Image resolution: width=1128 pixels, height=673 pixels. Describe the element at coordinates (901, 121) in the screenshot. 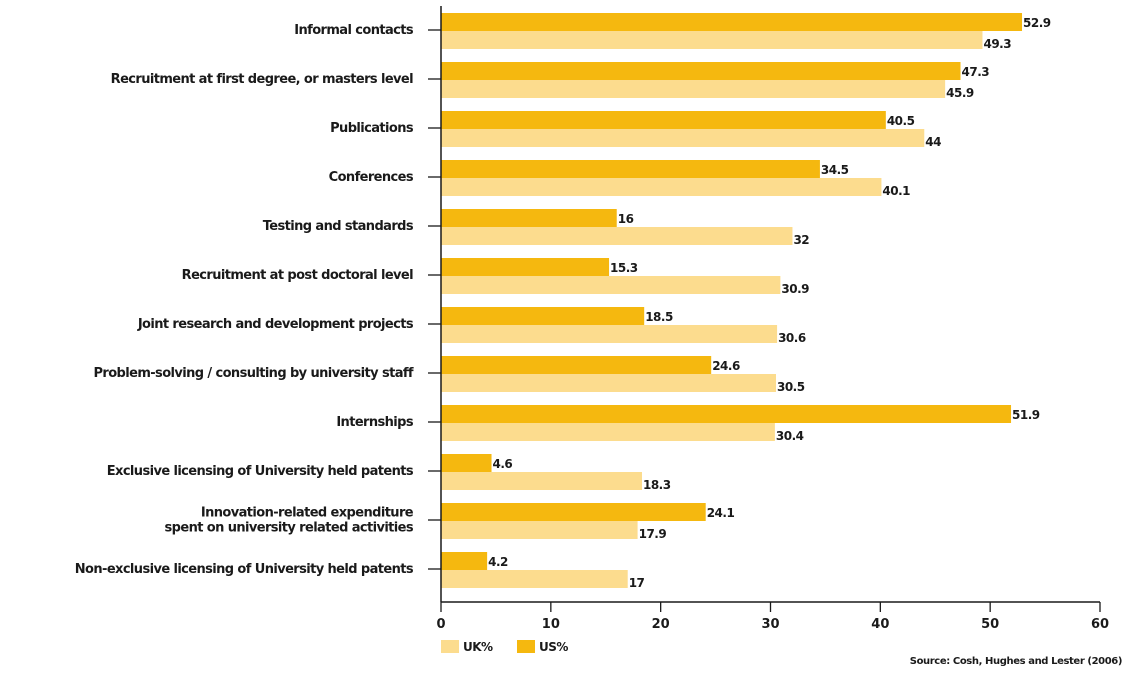

I see `value-label-us-2: 40.5` at that location.